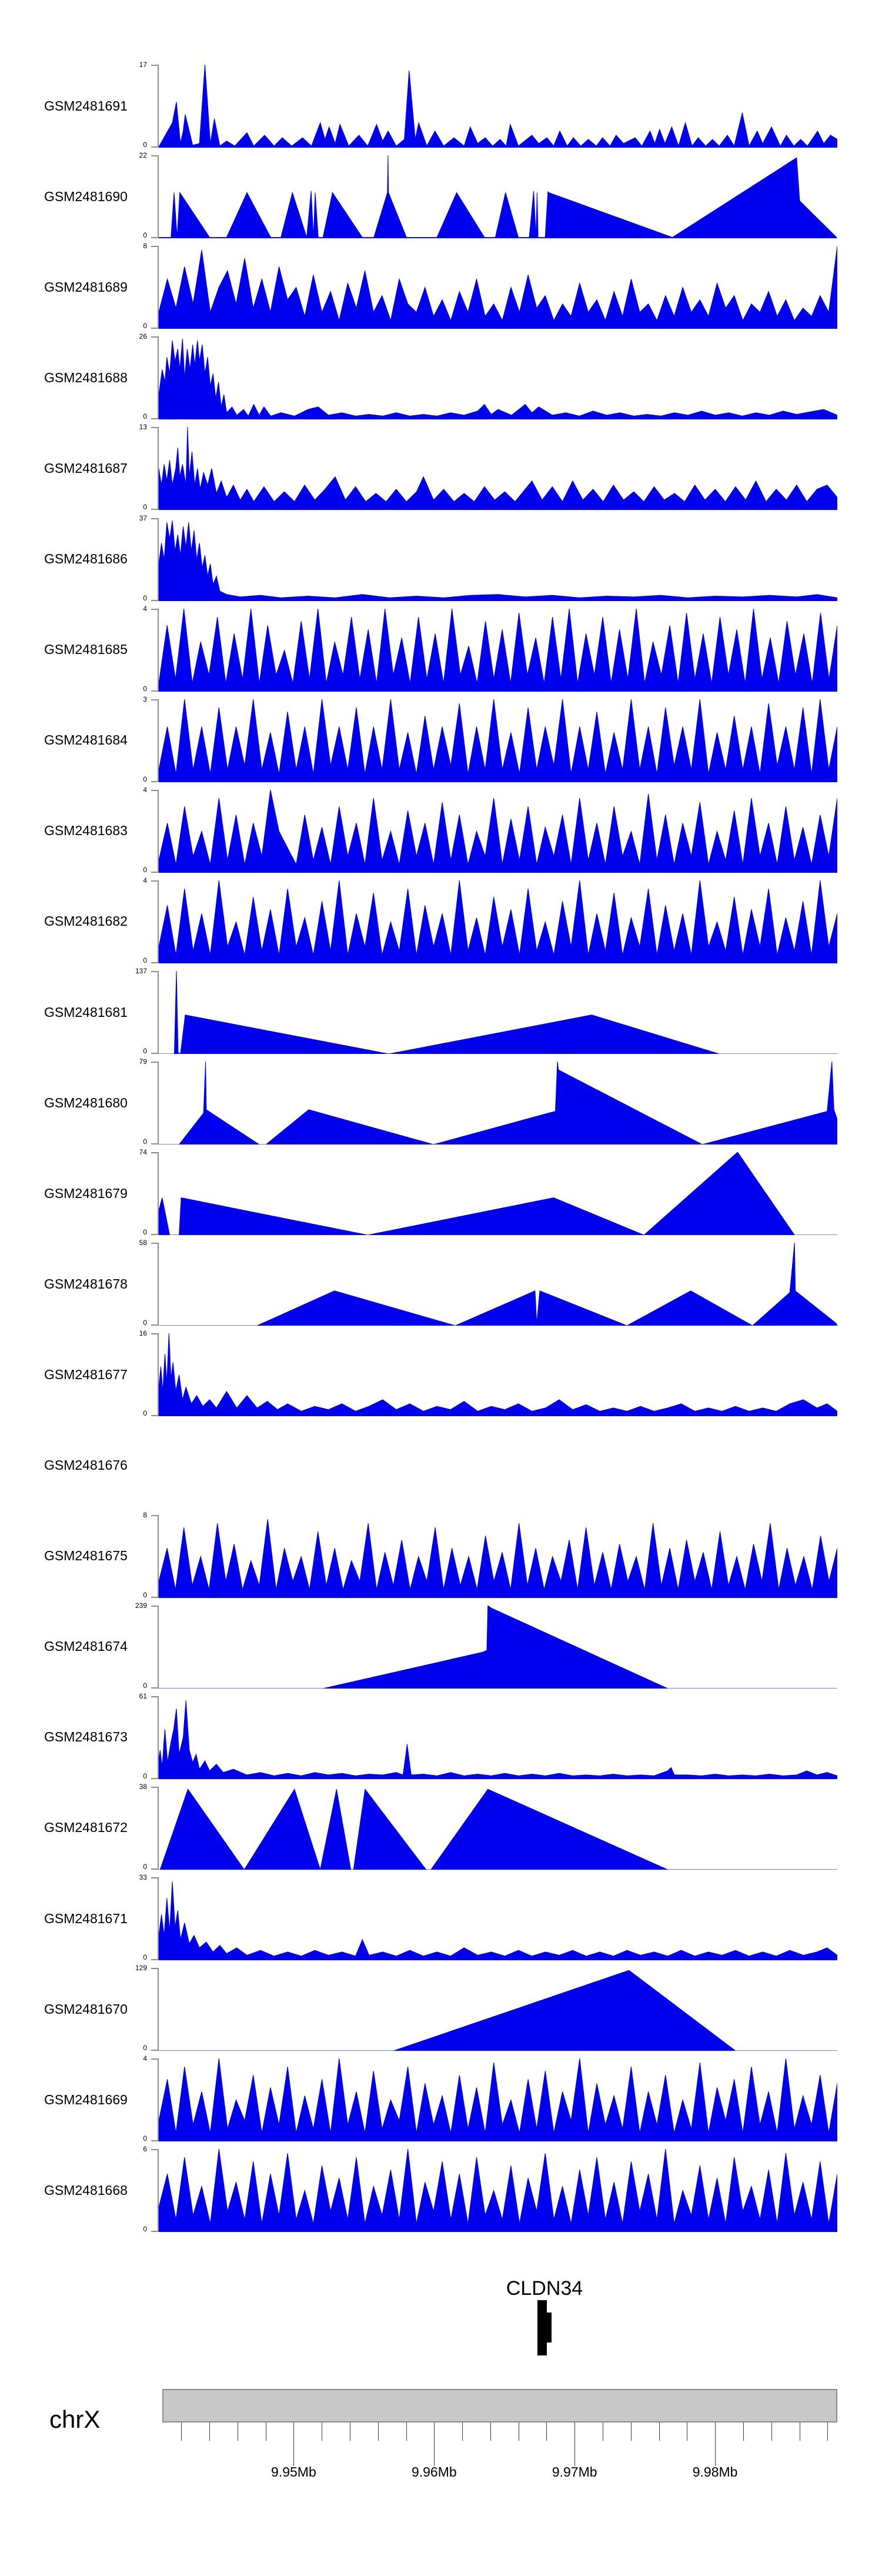 The height and width of the screenshot is (2576, 882). I want to click on y-axis-max-label: 13, so click(143, 427).